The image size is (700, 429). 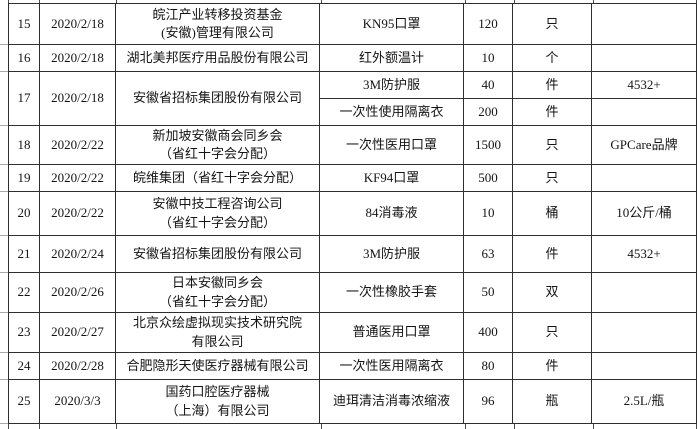 What do you see at coordinates (391, 145) in the screenshot?
I see `cell-item: 一次性医用口罩` at bounding box center [391, 145].